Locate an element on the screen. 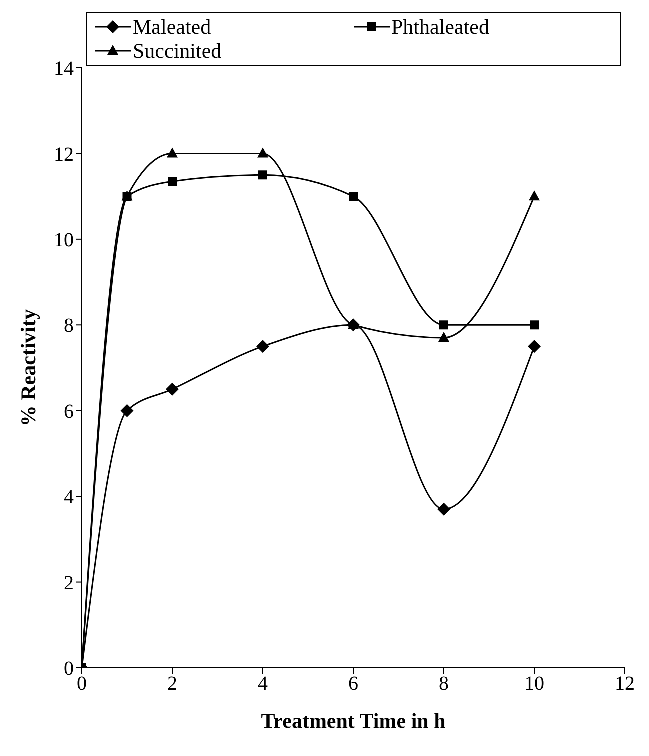 The image size is (649, 756). x-tick-label: 10 is located at coordinates (534, 684).